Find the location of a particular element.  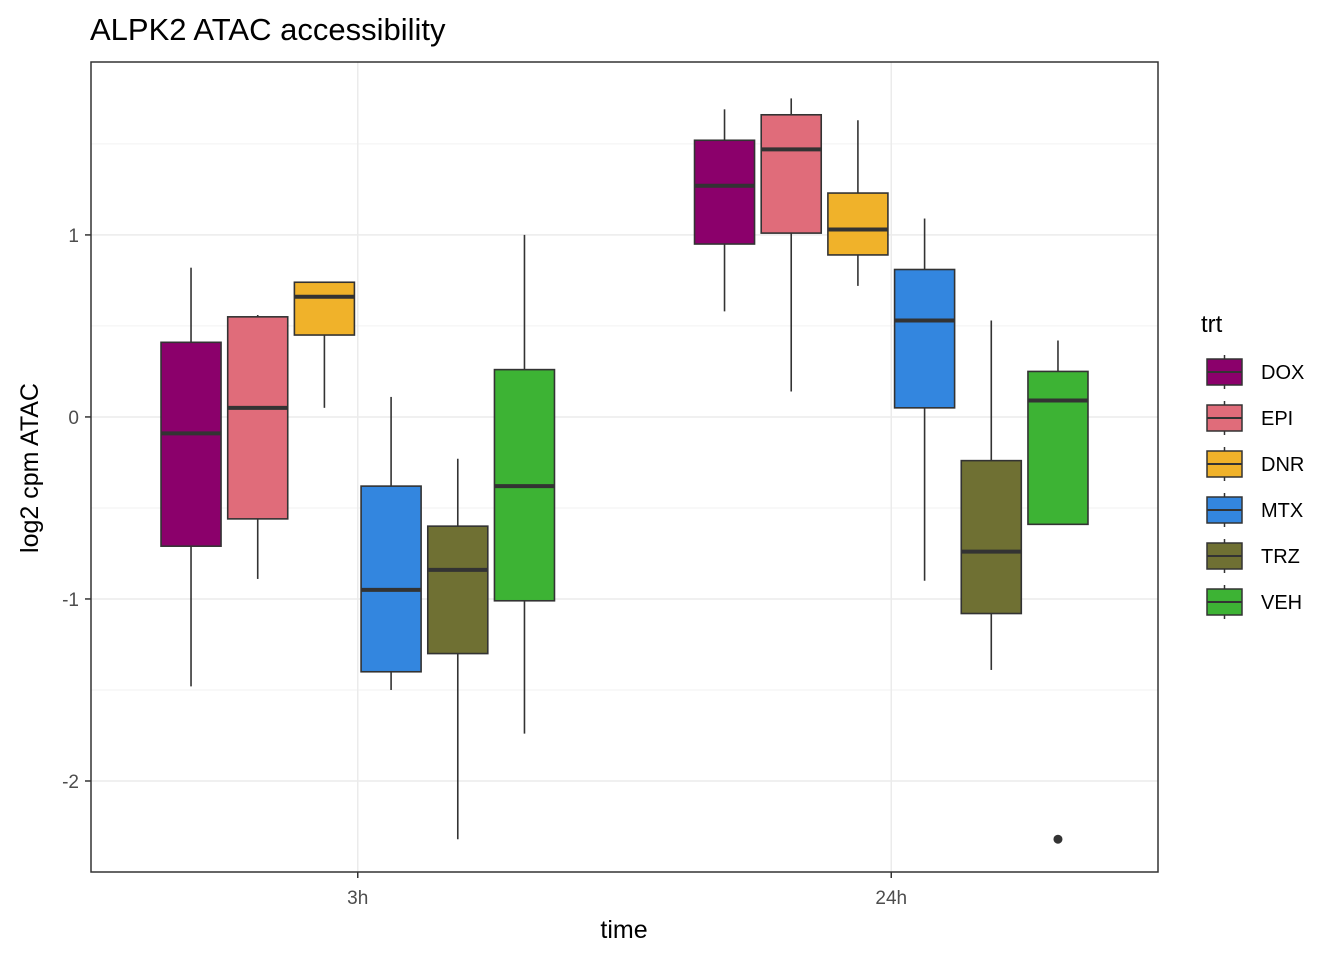

box-trz-24h is located at coordinates (991, 495).